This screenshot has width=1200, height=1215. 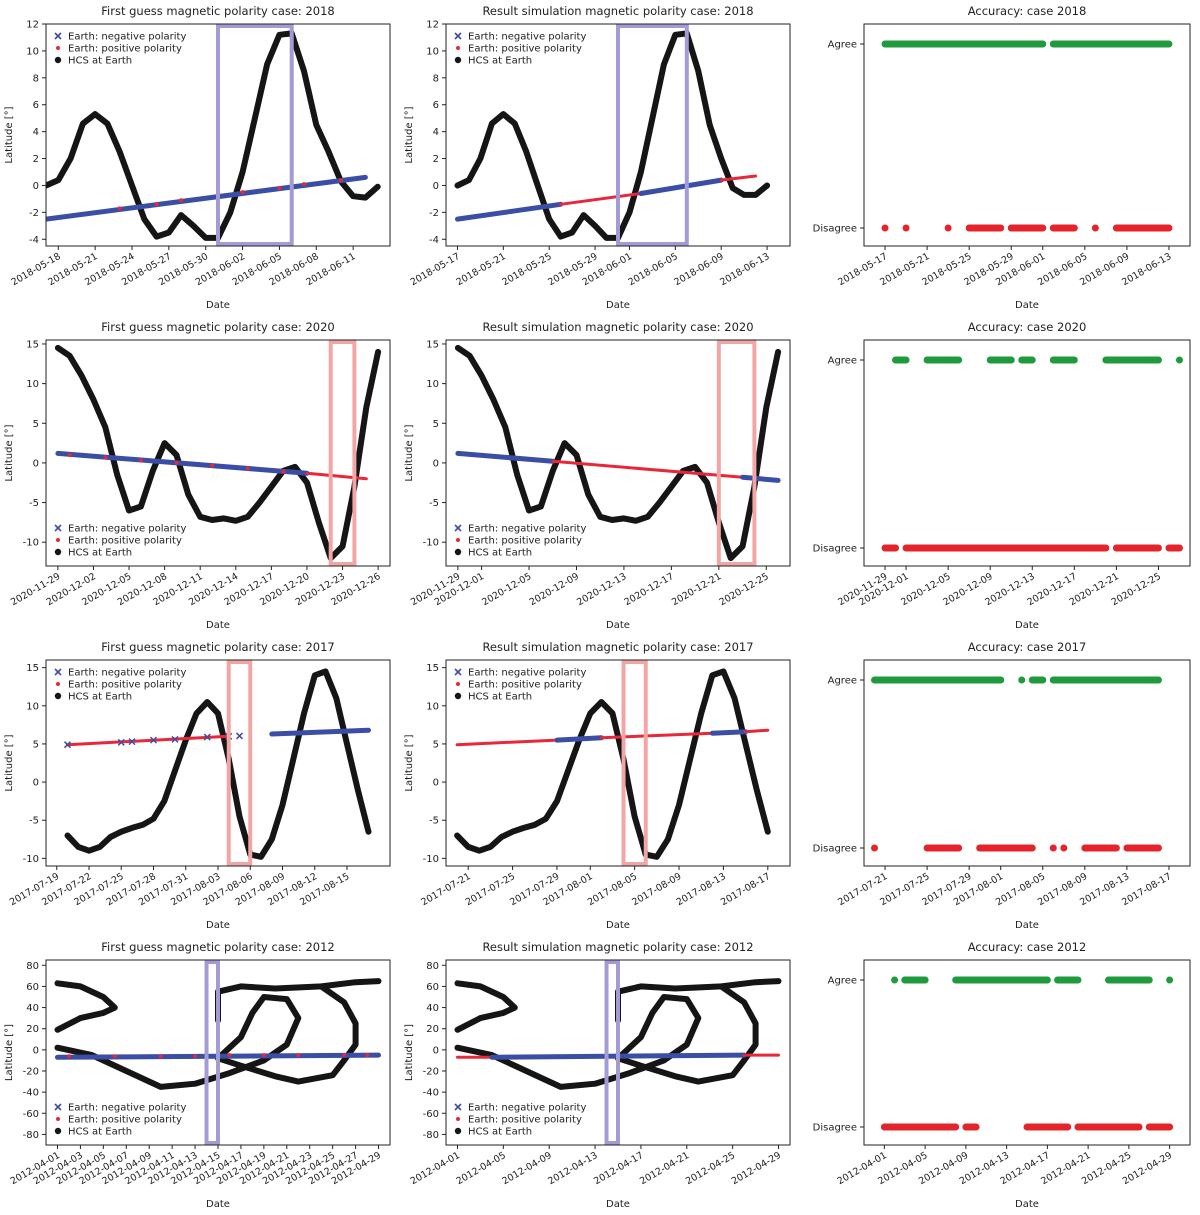 What do you see at coordinates (710, 1168) in the screenshot?
I see `x-tick-label: 2012-04-25` at bounding box center [710, 1168].